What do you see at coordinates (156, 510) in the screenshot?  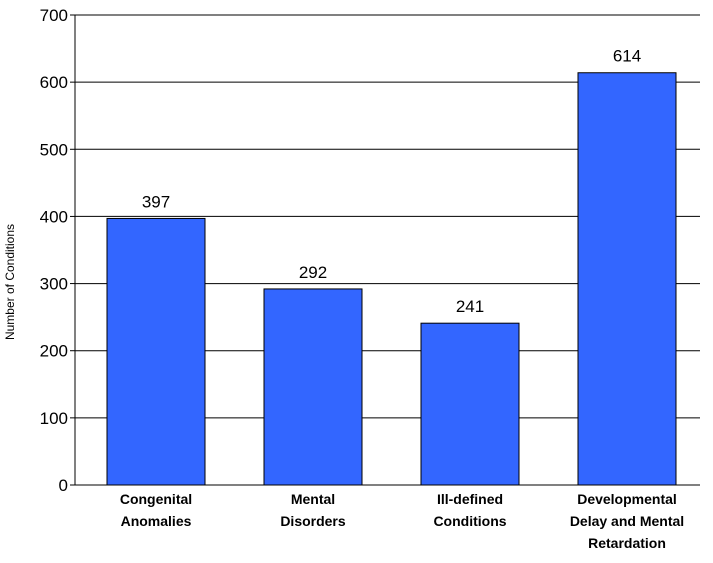 I see `category-label: Congenital Anomalies` at bounding box center [156, 510].